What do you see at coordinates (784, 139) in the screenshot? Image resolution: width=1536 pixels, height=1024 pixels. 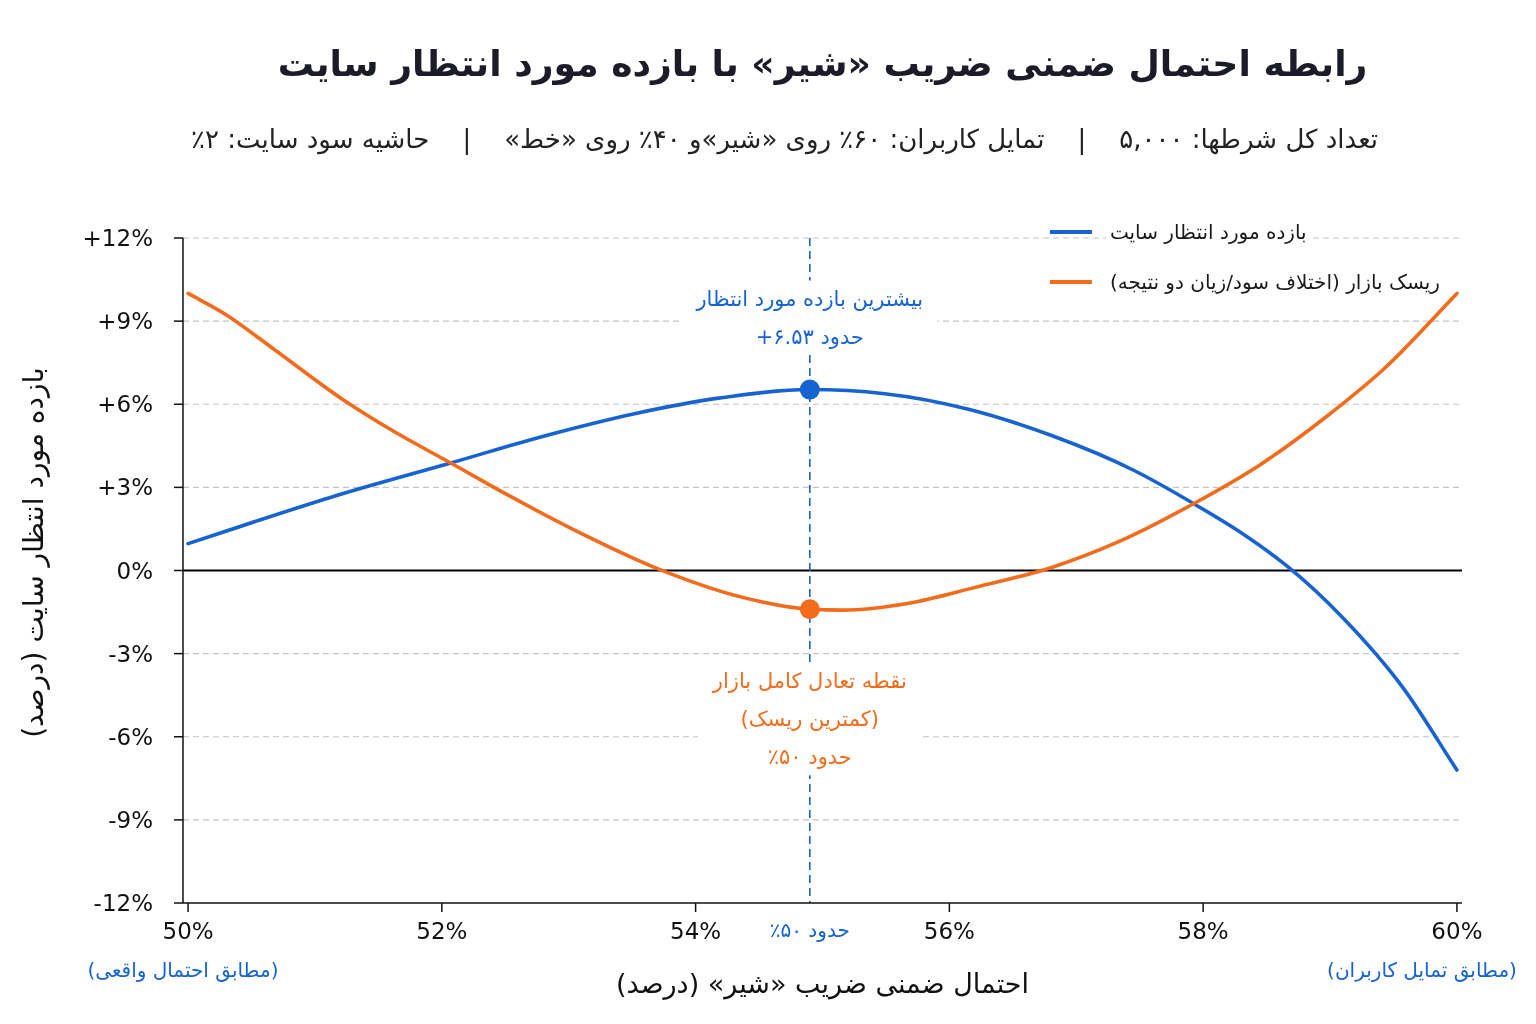 I see `subtitle: تعداد کل شرطها: ۵,۰۰۰ | تمایل کاربران: ۶۰٪ روی «شیر»و ۴۰٪ روی «خط» | حاشیه سود سایت: ۲٪` at bounding box center [784, 139].